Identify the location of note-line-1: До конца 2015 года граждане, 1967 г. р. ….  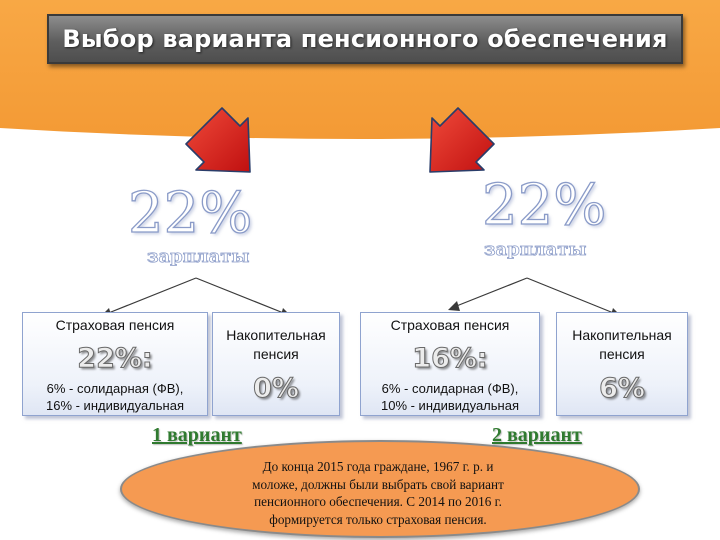
(378, 466).